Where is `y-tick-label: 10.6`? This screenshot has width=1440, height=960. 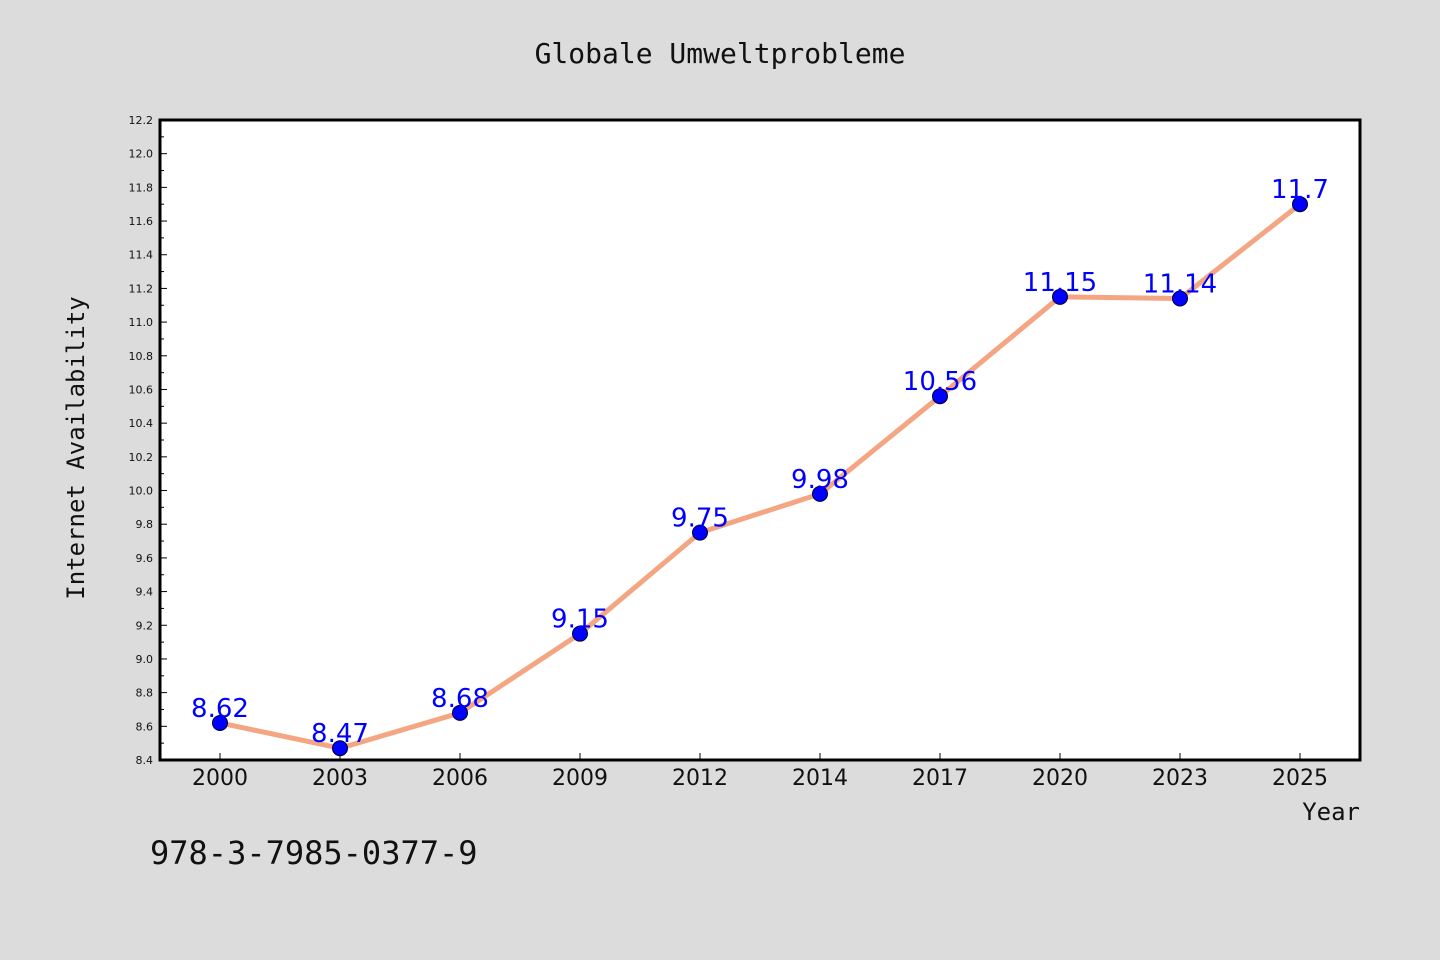
y-tick-label: 10.6 is located at coordinates (141, 389).